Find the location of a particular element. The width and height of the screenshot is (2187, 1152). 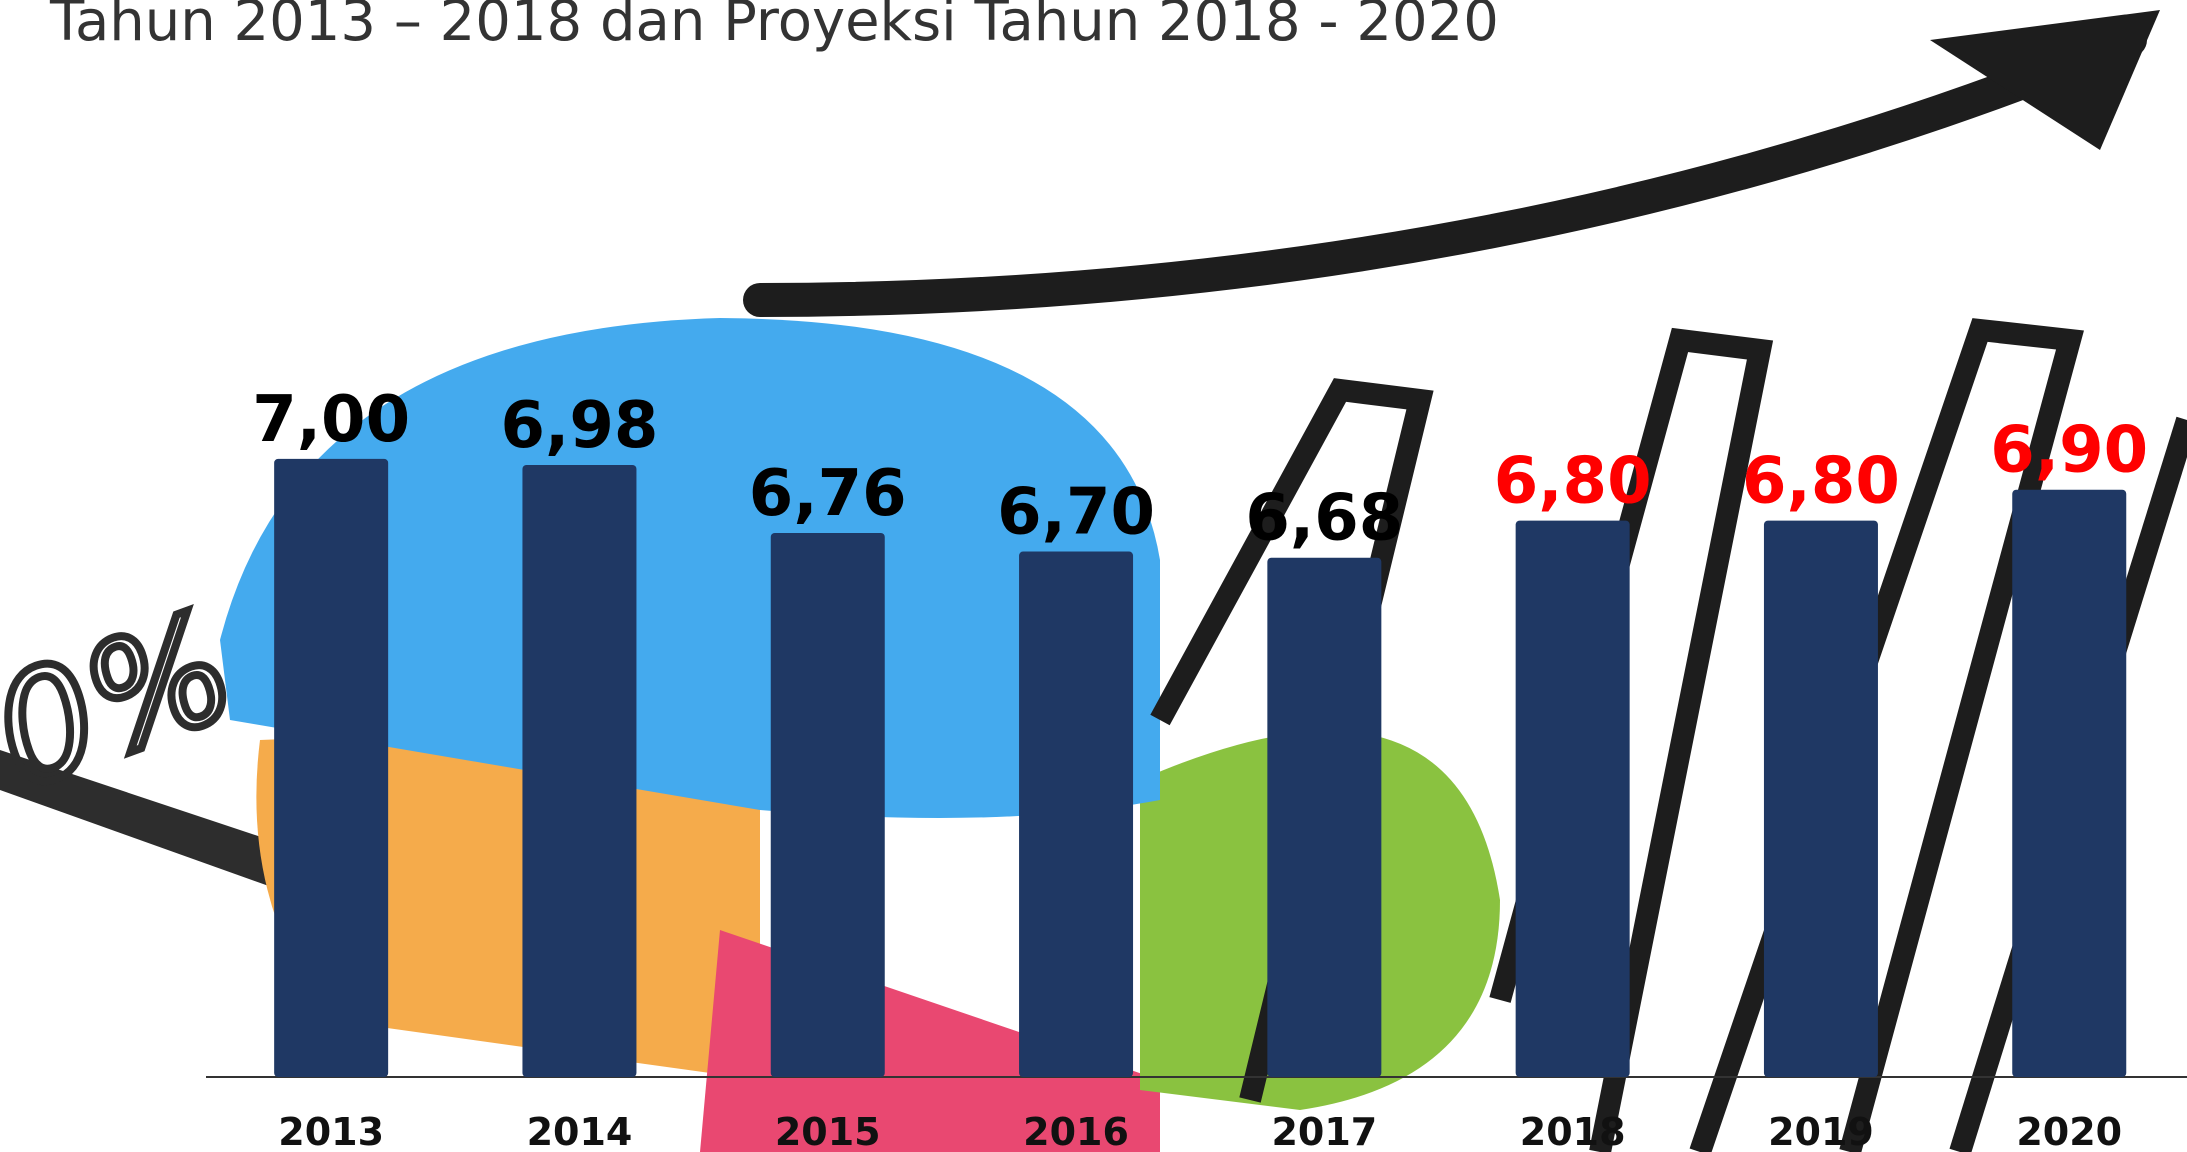

x-tick-label: 2020 is located at coordinates (2069, 1131).